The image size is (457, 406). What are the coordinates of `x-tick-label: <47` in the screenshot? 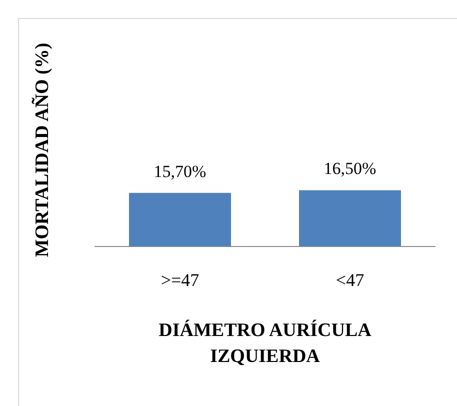 It's located at (350, 280).